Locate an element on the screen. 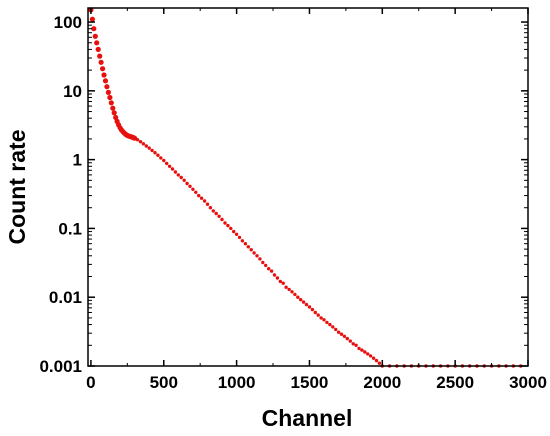 Image resolution: width=550 pixels, height=436 pixels. y-tick-label: 0.1 is located at coordinates (70, 228).